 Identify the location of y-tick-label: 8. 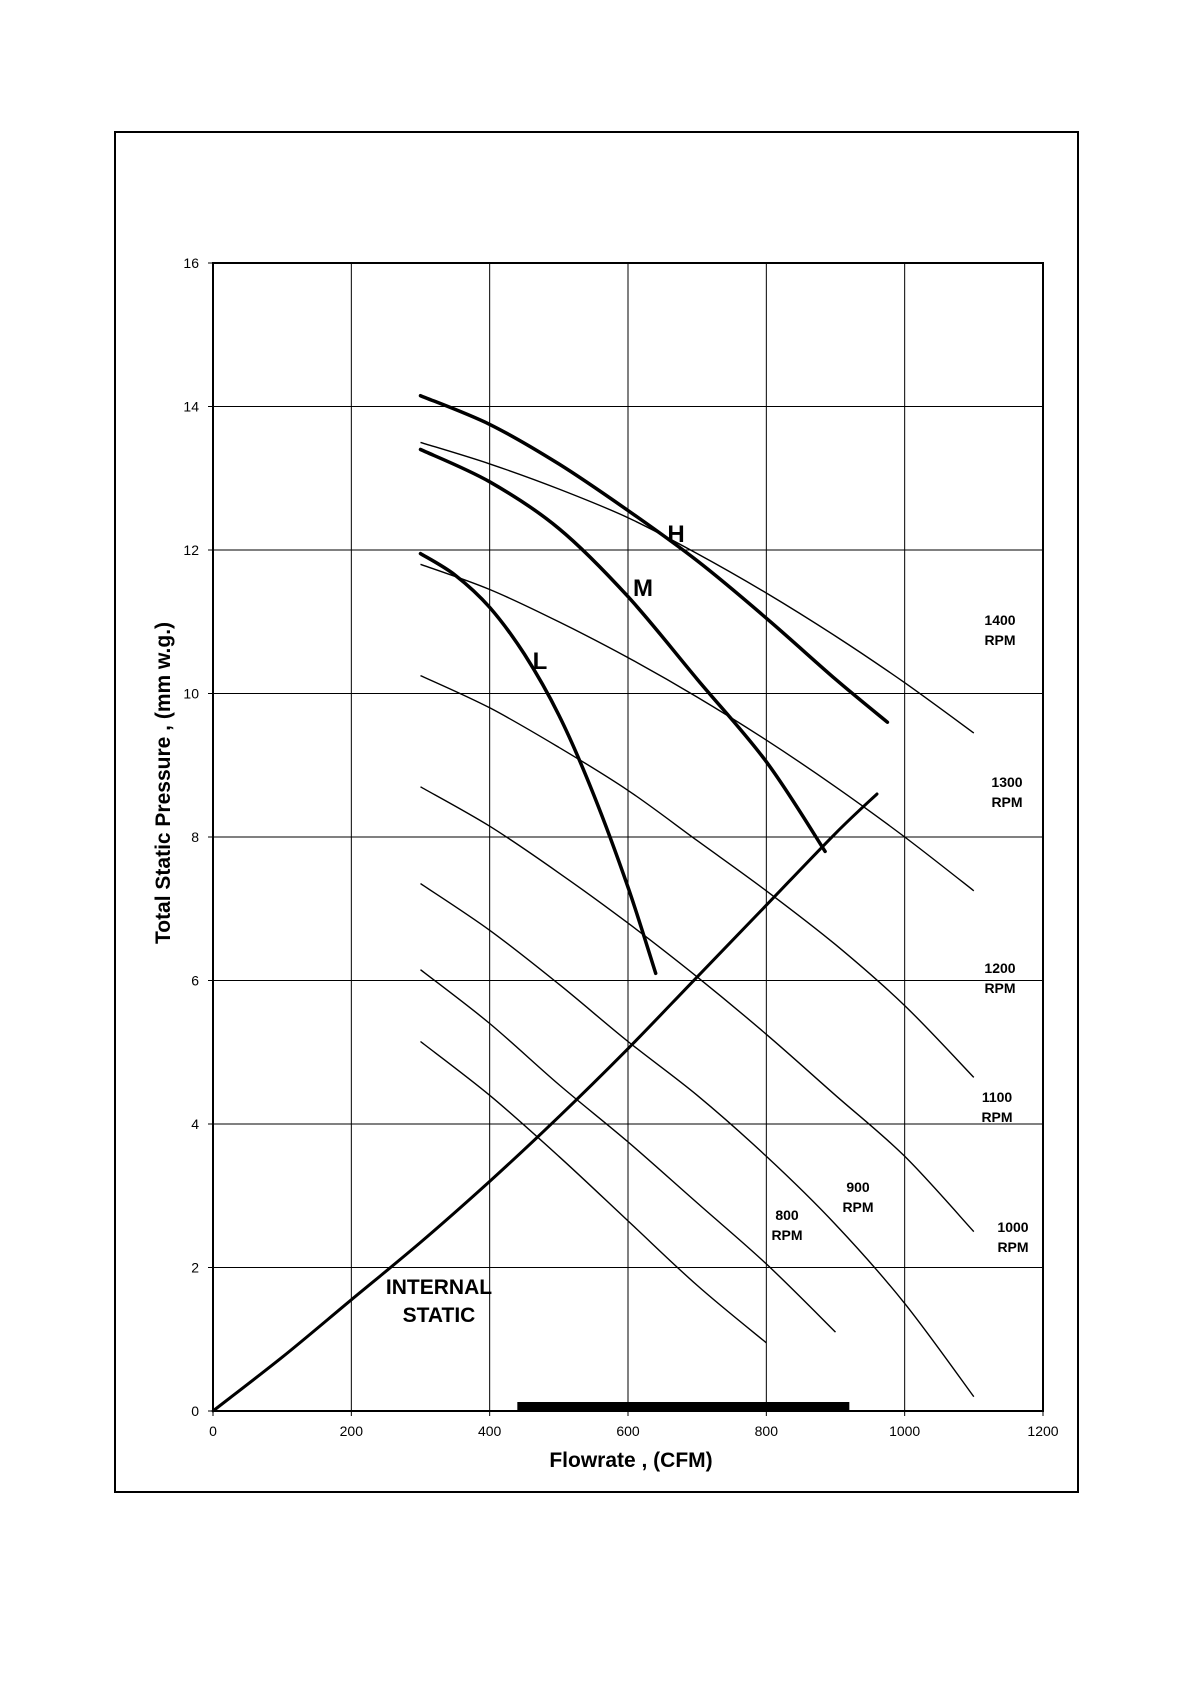
(195, 837).